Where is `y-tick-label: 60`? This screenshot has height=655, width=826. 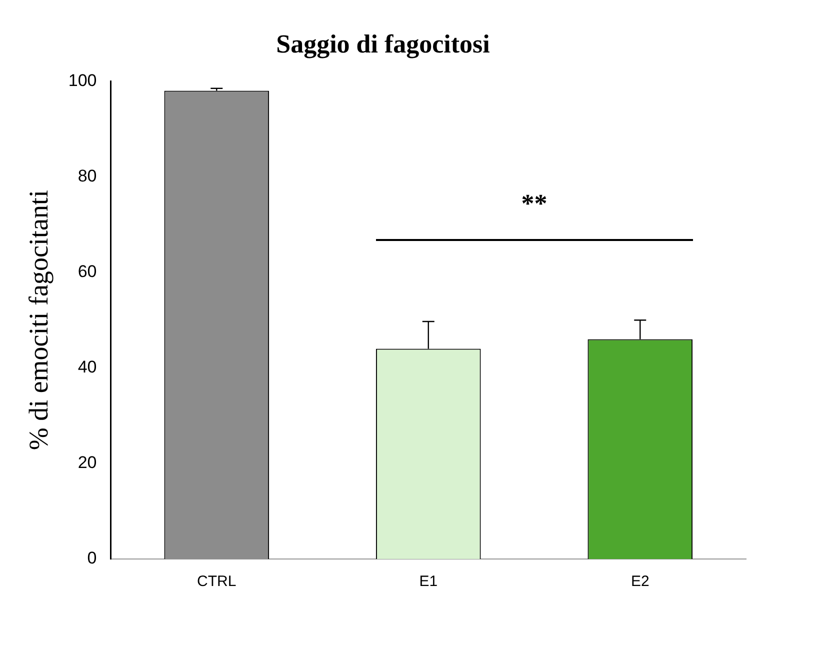 y-tick-label: 60 is located at coordinates (87, 272).